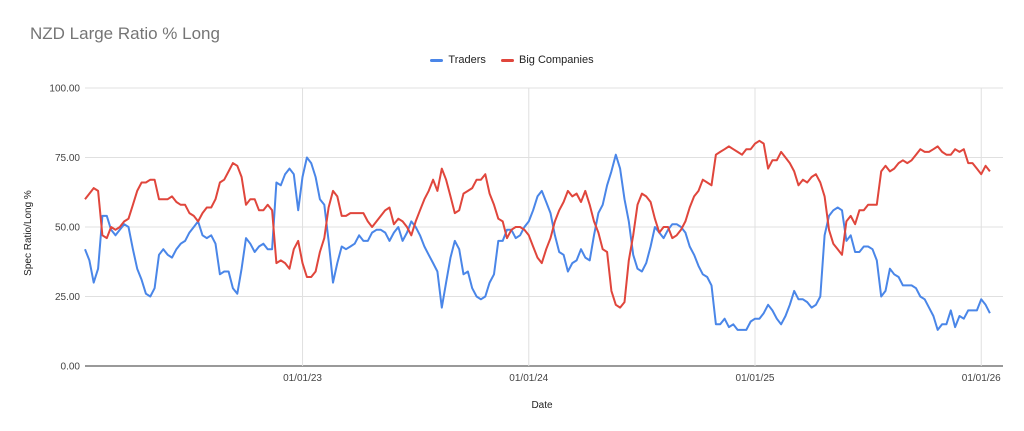 This screenshot has height=431, width=1024. What do you see at coordinates (981, 378) in the screenshot?
I see `x-tick-label: 01/01/26` at bounding box center [981, 378].